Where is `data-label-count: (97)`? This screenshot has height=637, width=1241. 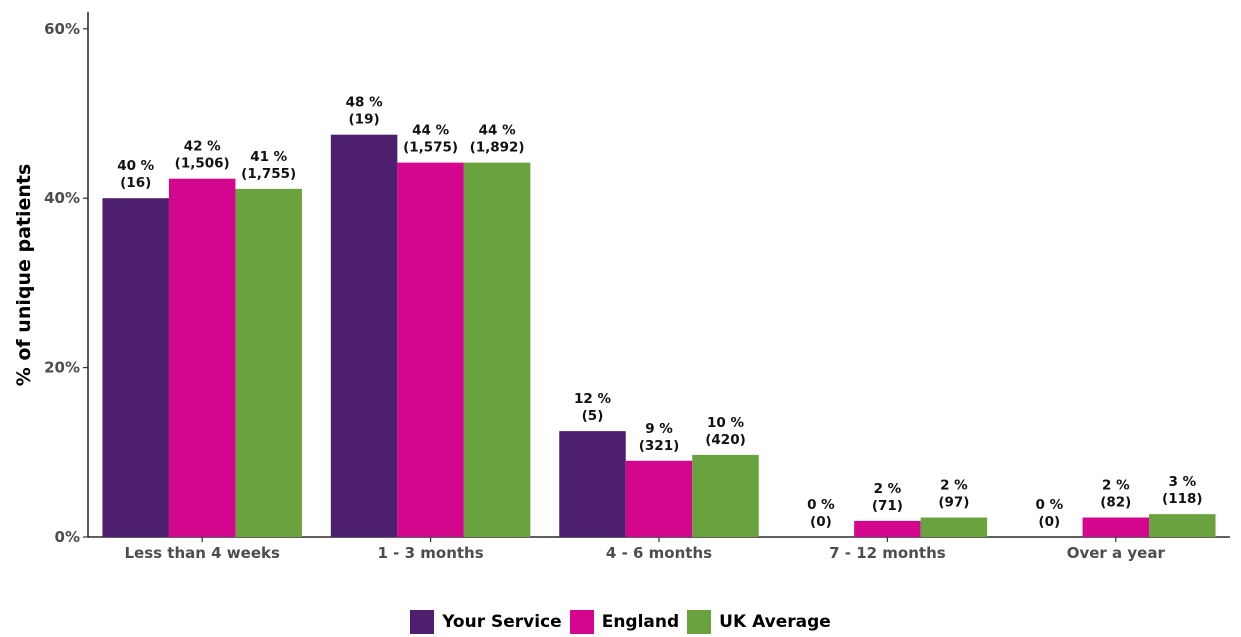 data-label-count: (97) is located at coordinates (953, 503).